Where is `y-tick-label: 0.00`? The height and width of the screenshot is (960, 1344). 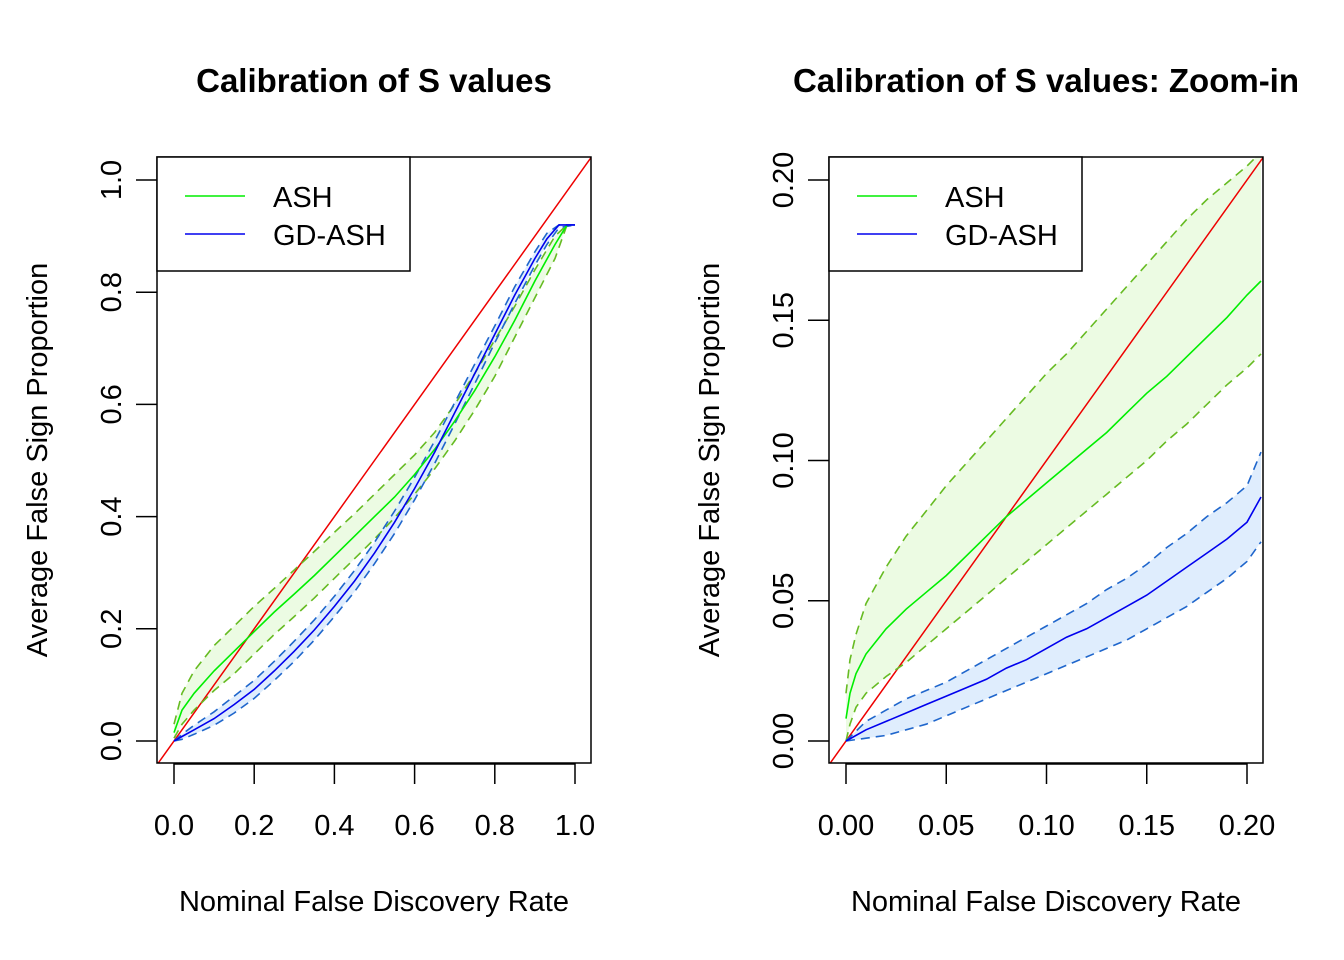
y-tick-label: 0.00 is located at coordinates (784, 741).